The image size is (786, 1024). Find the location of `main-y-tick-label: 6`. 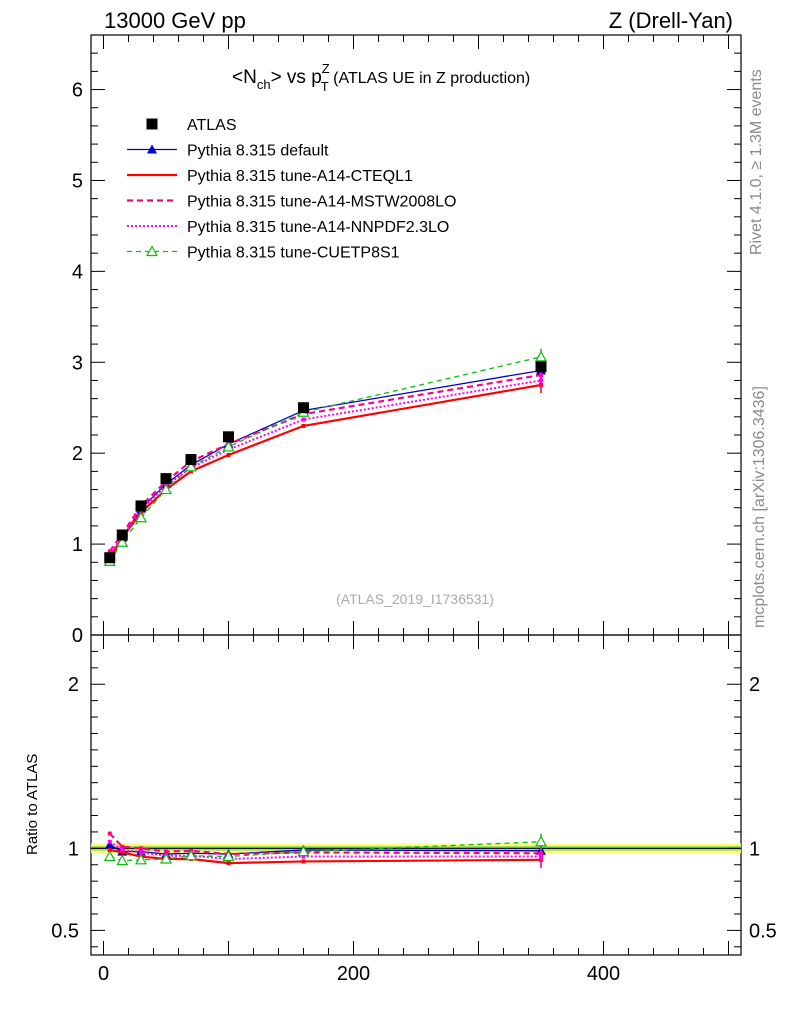

main-y-tick-label: 6 is located at coordinates (77, 91).